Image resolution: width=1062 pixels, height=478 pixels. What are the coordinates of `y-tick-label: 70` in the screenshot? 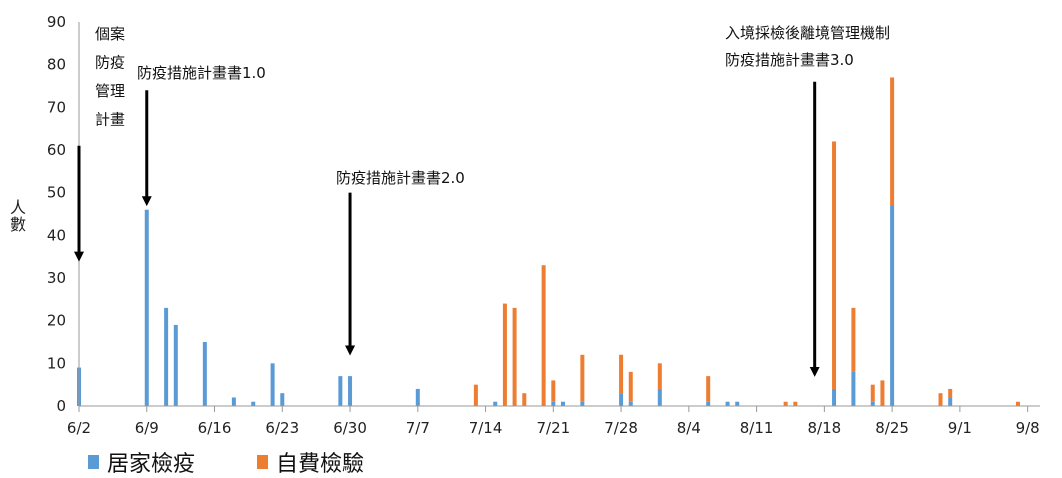 It's located at (56, 107).